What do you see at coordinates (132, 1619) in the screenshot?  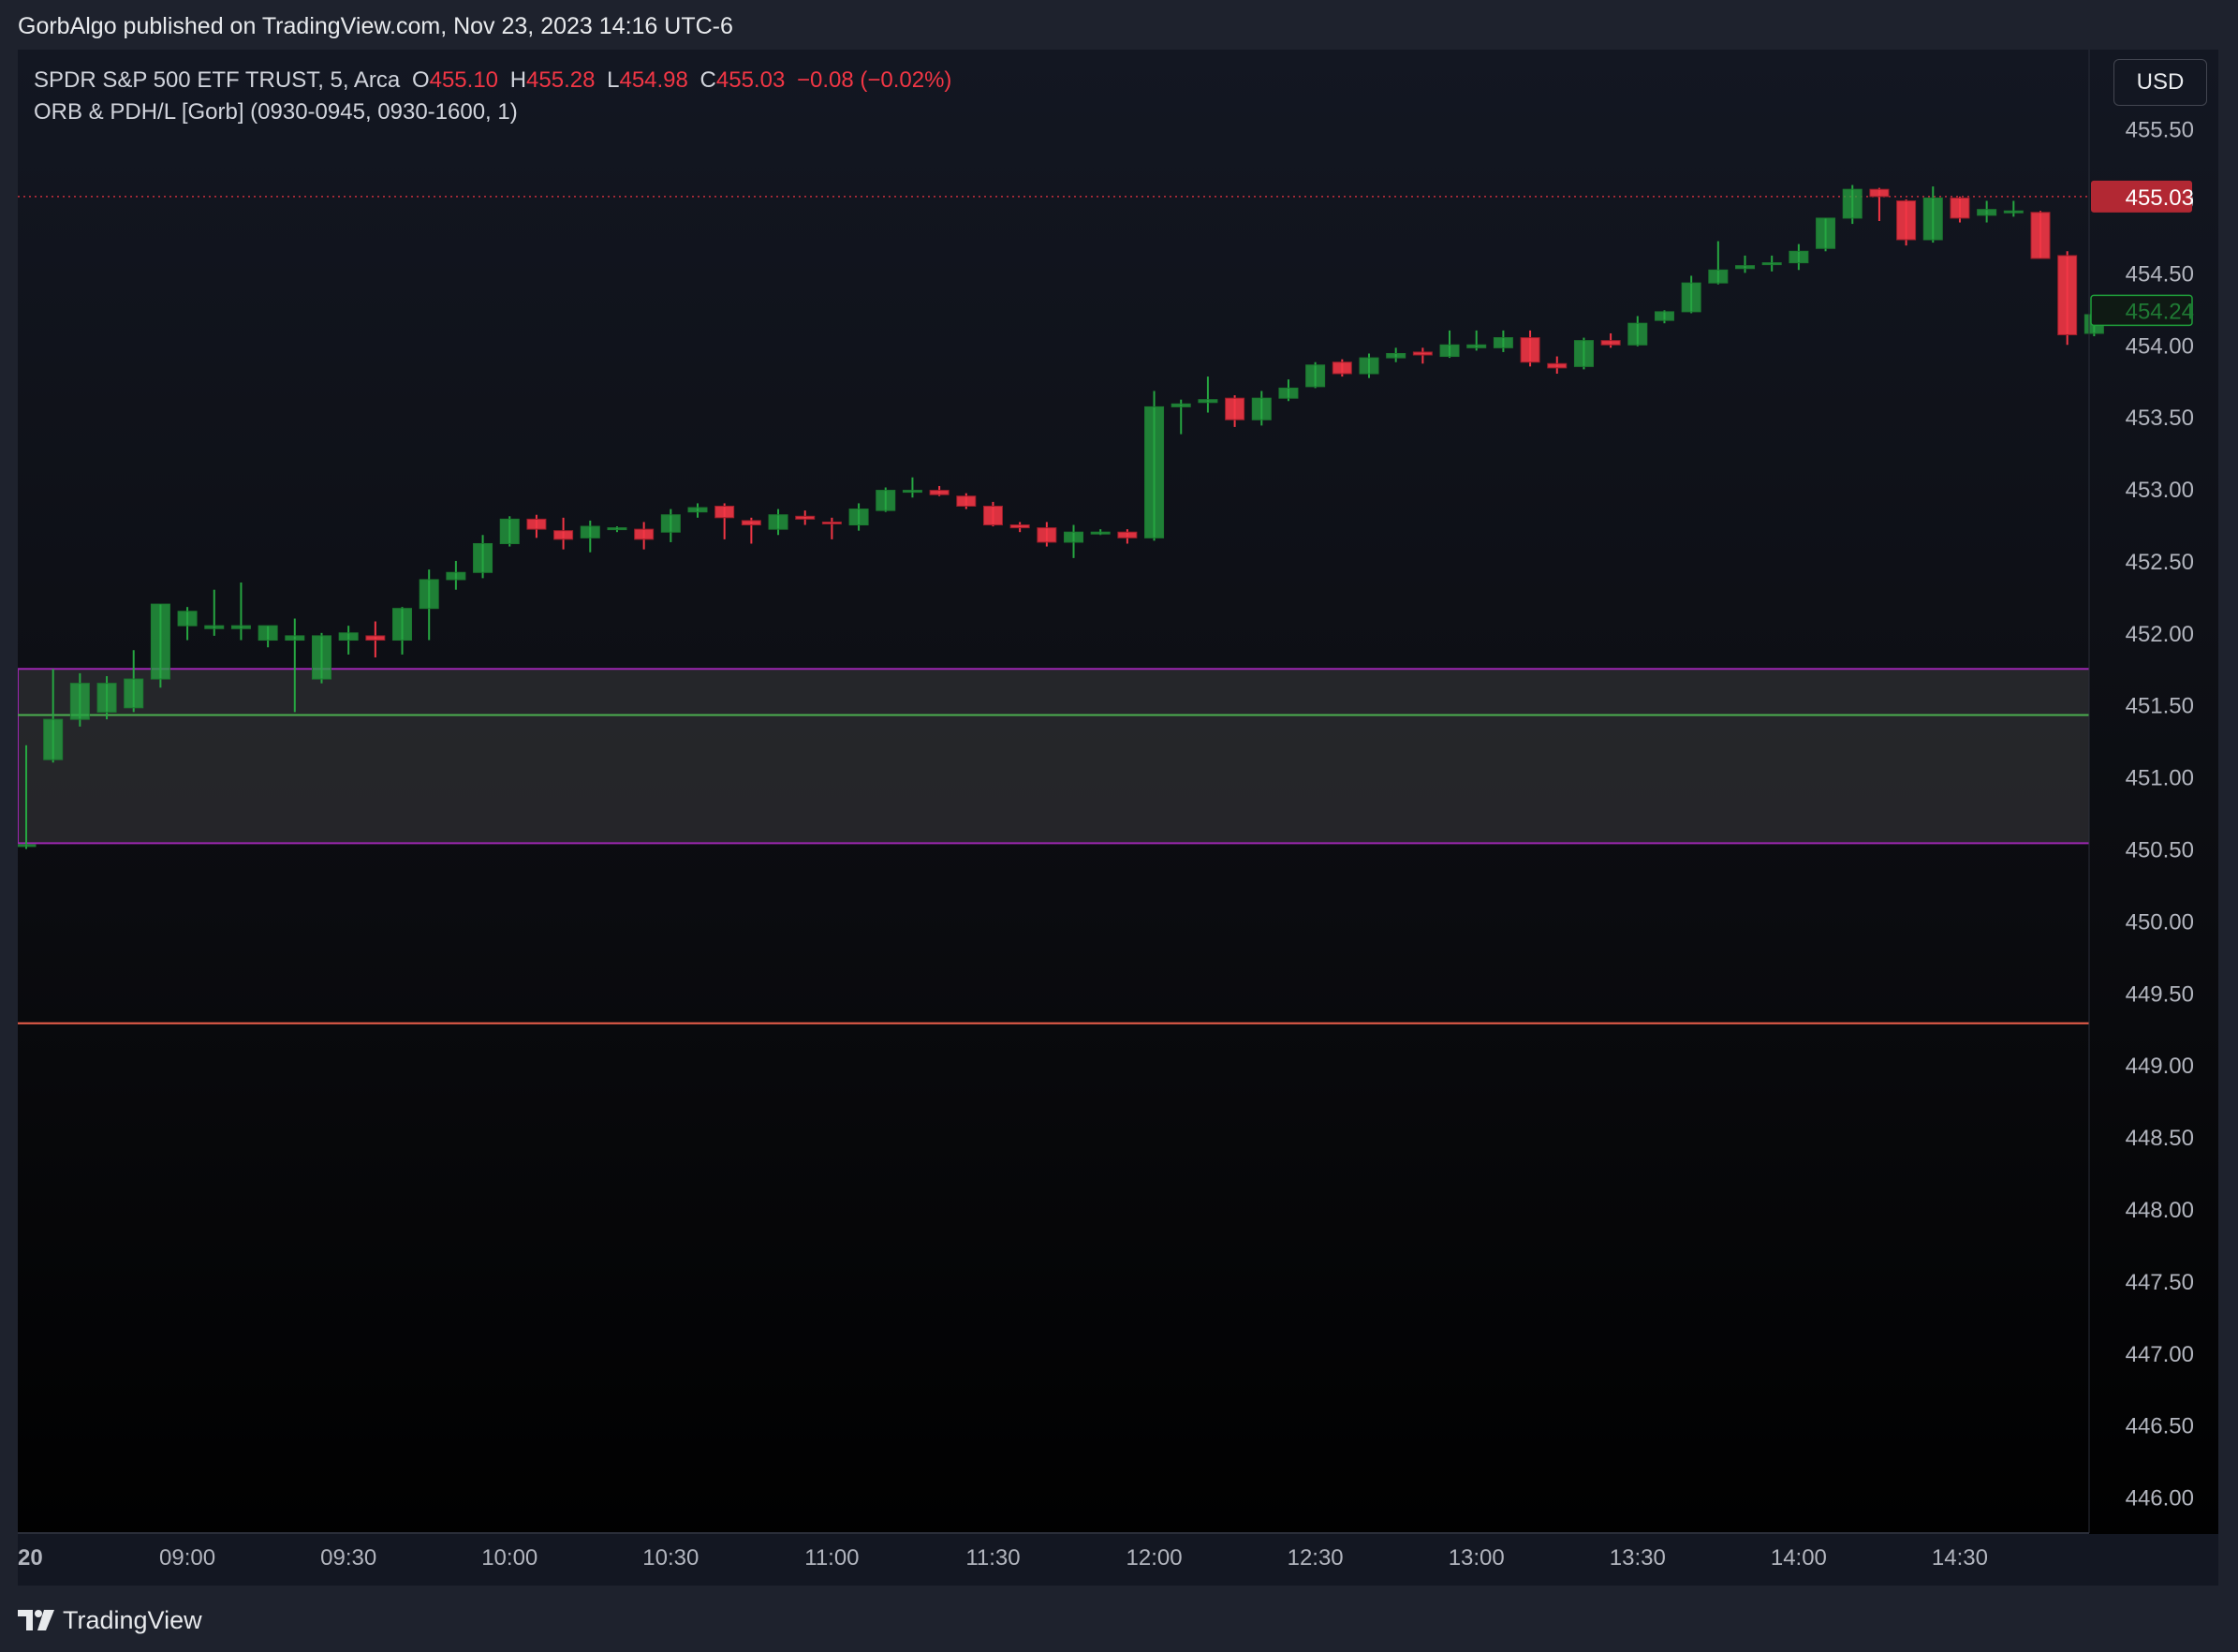 I see `footer-brand-text: TradingView` at bounding box center [132, 1619].